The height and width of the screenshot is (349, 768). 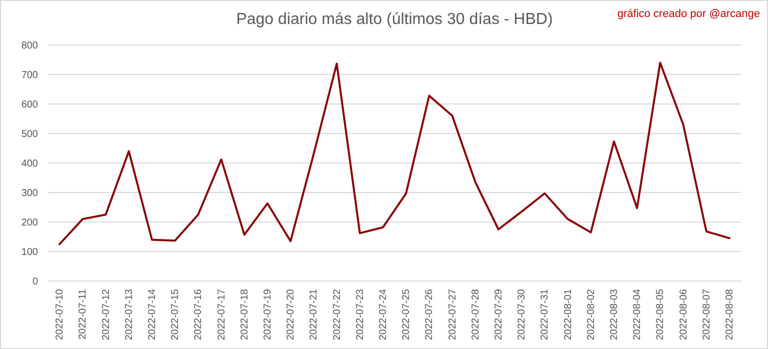 What do you see at coordinates (638, 314) in the screenshot?
I see `x-tick-label: 2022-08-04` at bounding box center [638, 314].